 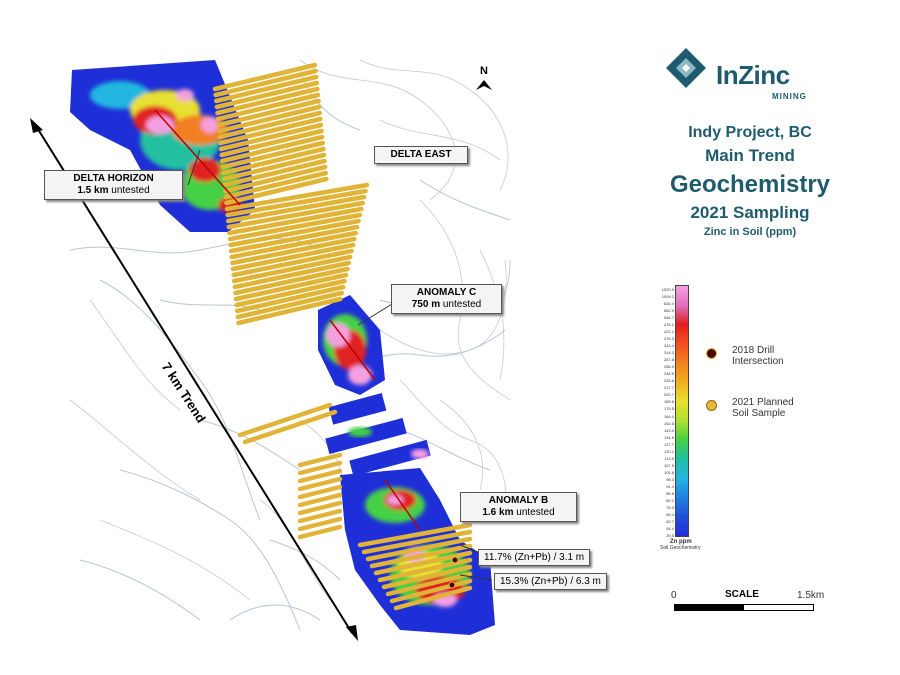 What do you see at coordinates (744, 607) in the screenshot?
I see `scale-bar` at bounding box center [744, 607].